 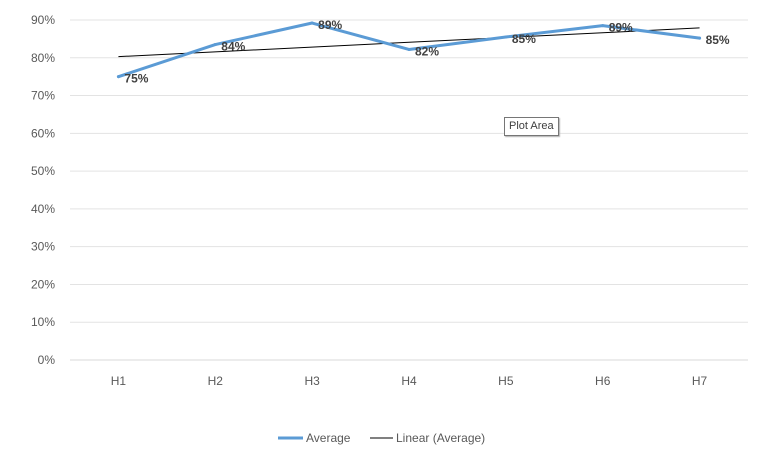 What do you see at coordinates (700, 381) in the screenshot?
I see `x-tick-label: H7` at bounding box center [700, 381].